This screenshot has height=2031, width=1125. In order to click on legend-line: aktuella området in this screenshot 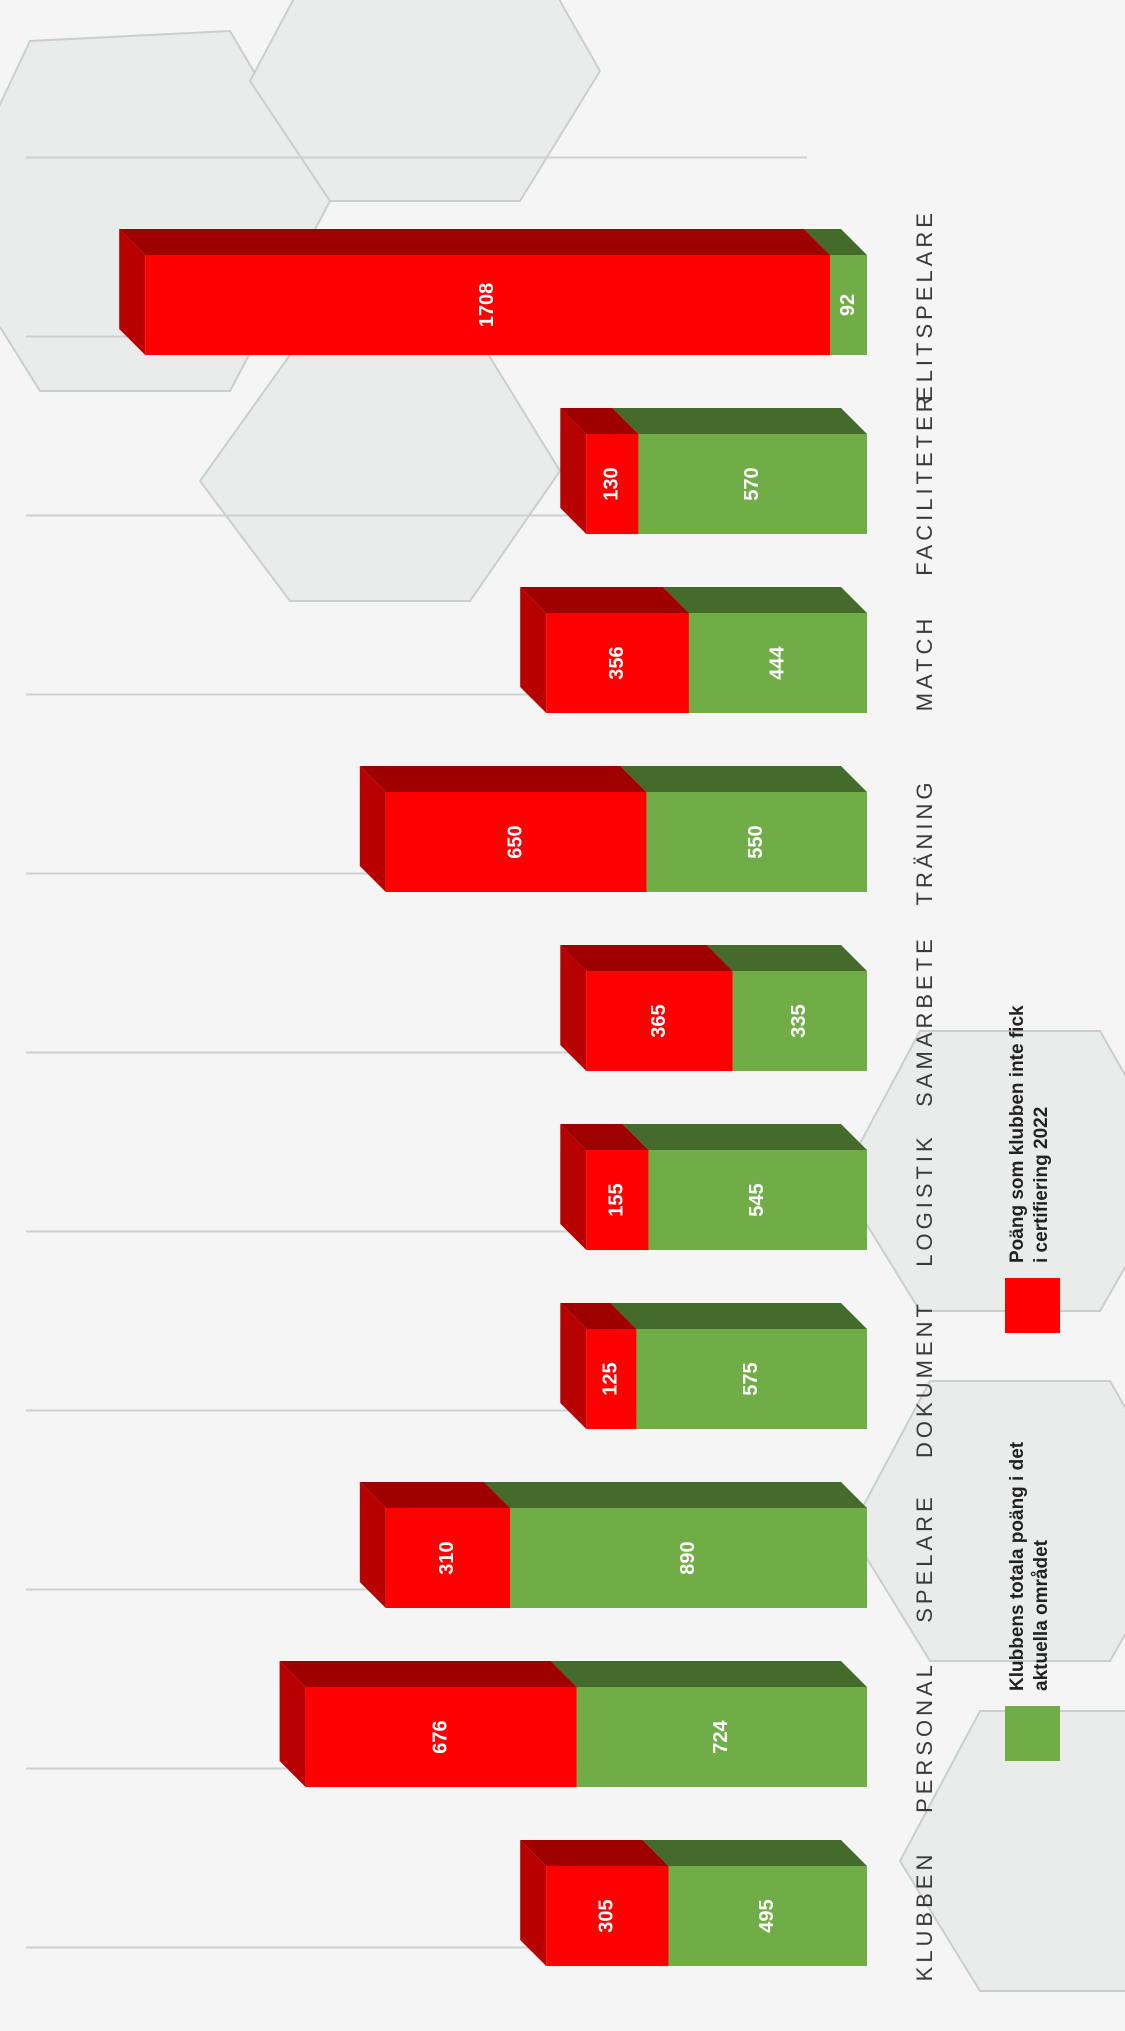, I will do `click(1041, 1615)`.